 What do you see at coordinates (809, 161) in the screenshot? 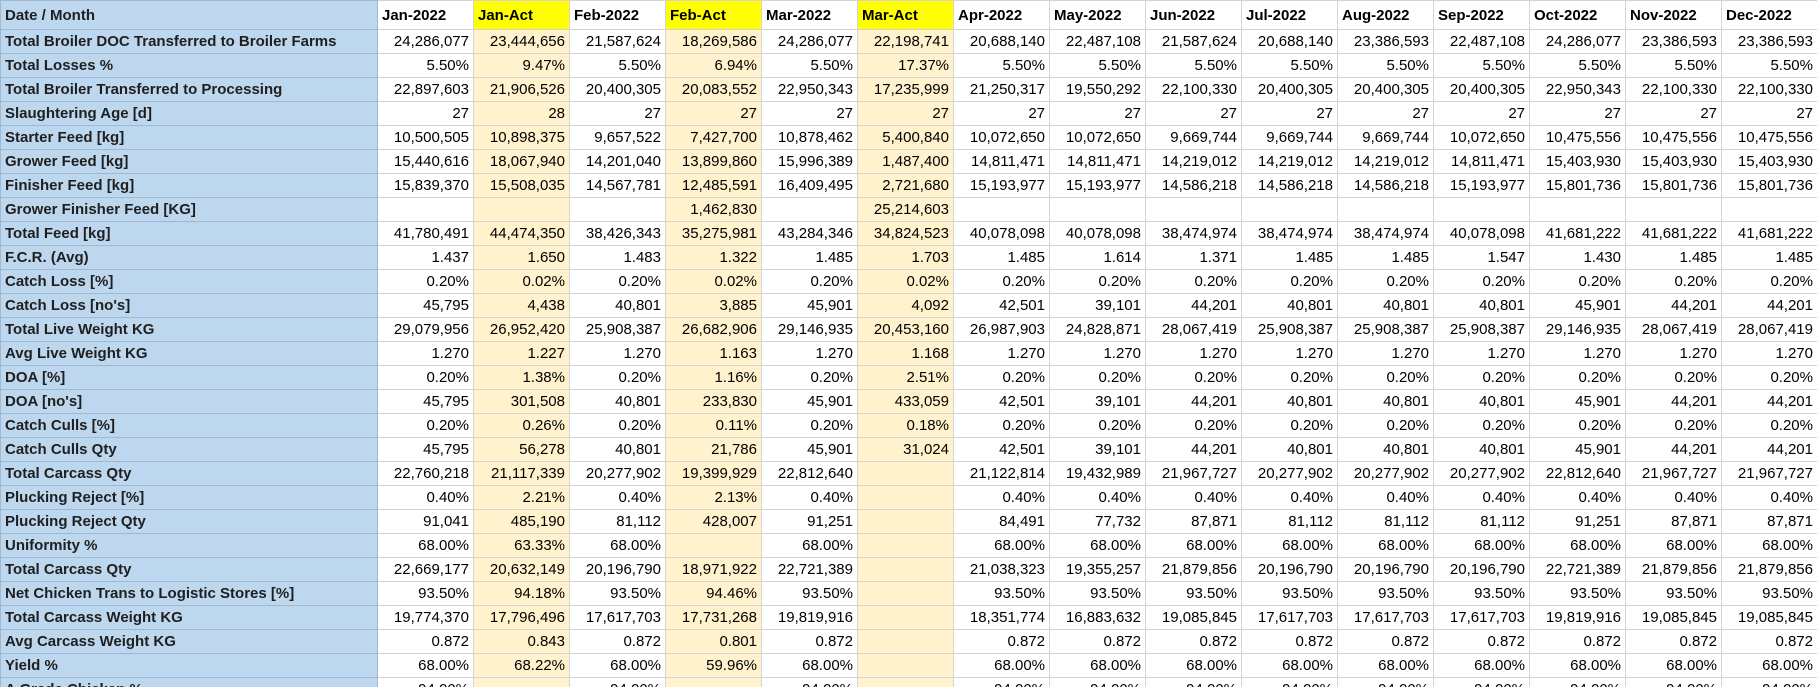
I see `cell: 15,996,389` at bounding box center [809, 161].